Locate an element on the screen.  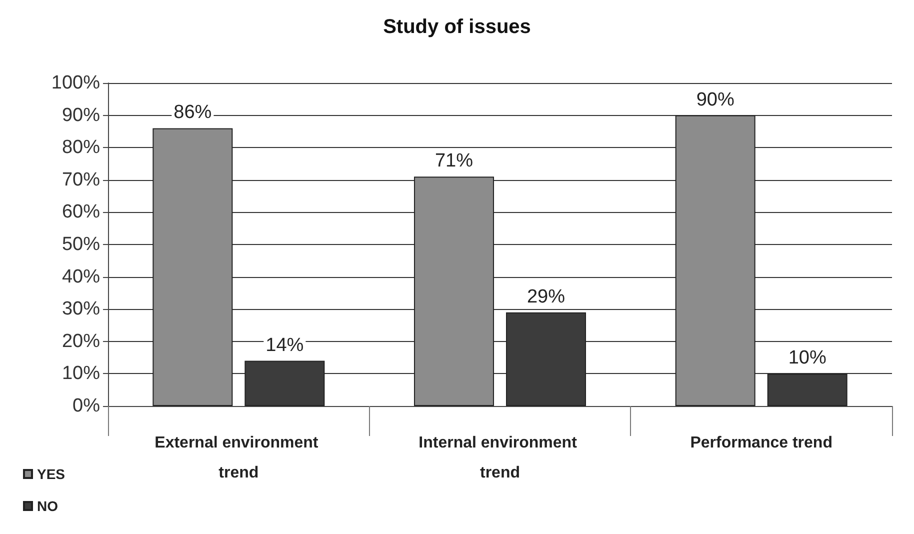
y-tick-label: 40% is located at coordinates (81, 277).